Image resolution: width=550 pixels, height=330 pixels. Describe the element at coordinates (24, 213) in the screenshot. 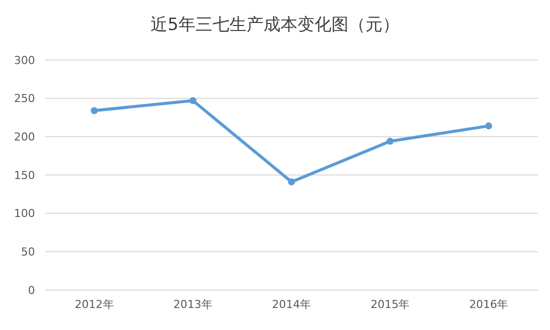

I see `y-tick-label: 100` at that location.